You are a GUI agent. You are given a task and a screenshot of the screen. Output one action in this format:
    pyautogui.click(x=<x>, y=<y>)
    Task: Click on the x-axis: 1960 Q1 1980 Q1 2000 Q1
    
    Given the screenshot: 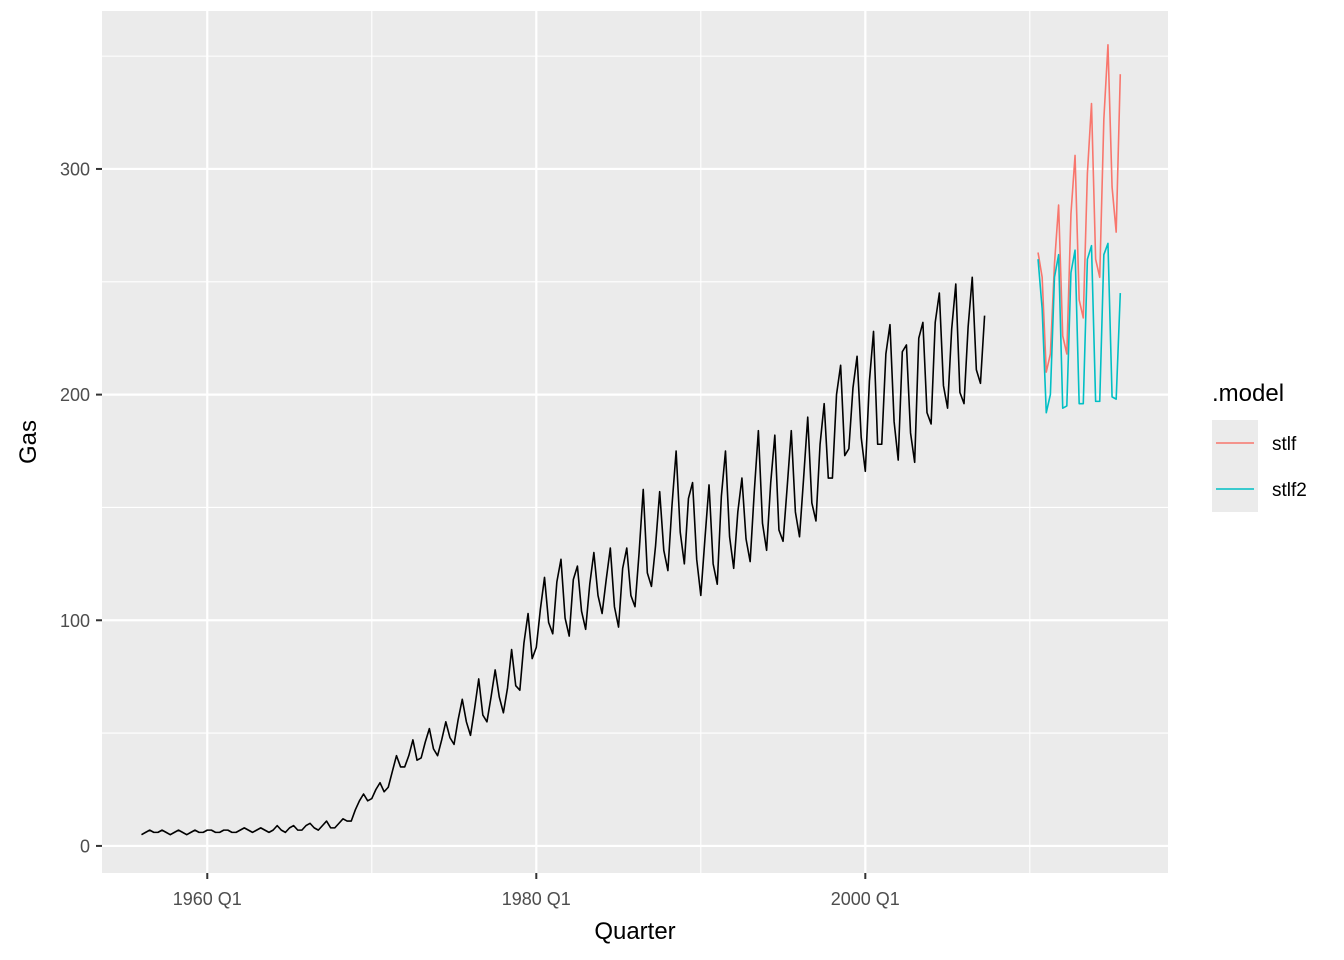 What is the action you would take?
    pyautogui.click(x=536, y=891)
    